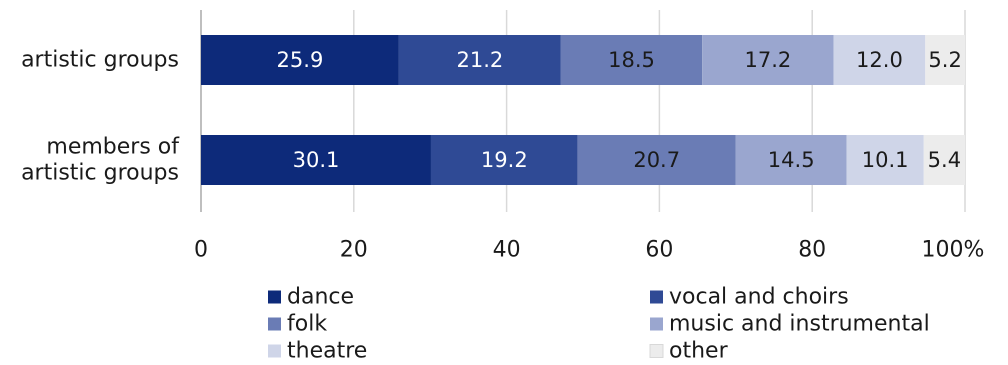 The image size is (1008, 365). What do you see at coordinates (656, 297) in the screenshot?
I see `legend-swatch-vocal-and-choirs` at bounding box center [656, 297].